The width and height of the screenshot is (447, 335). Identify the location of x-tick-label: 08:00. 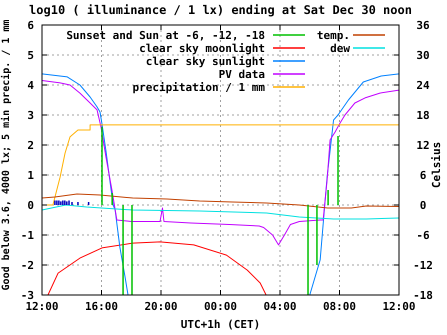
(339, 306).